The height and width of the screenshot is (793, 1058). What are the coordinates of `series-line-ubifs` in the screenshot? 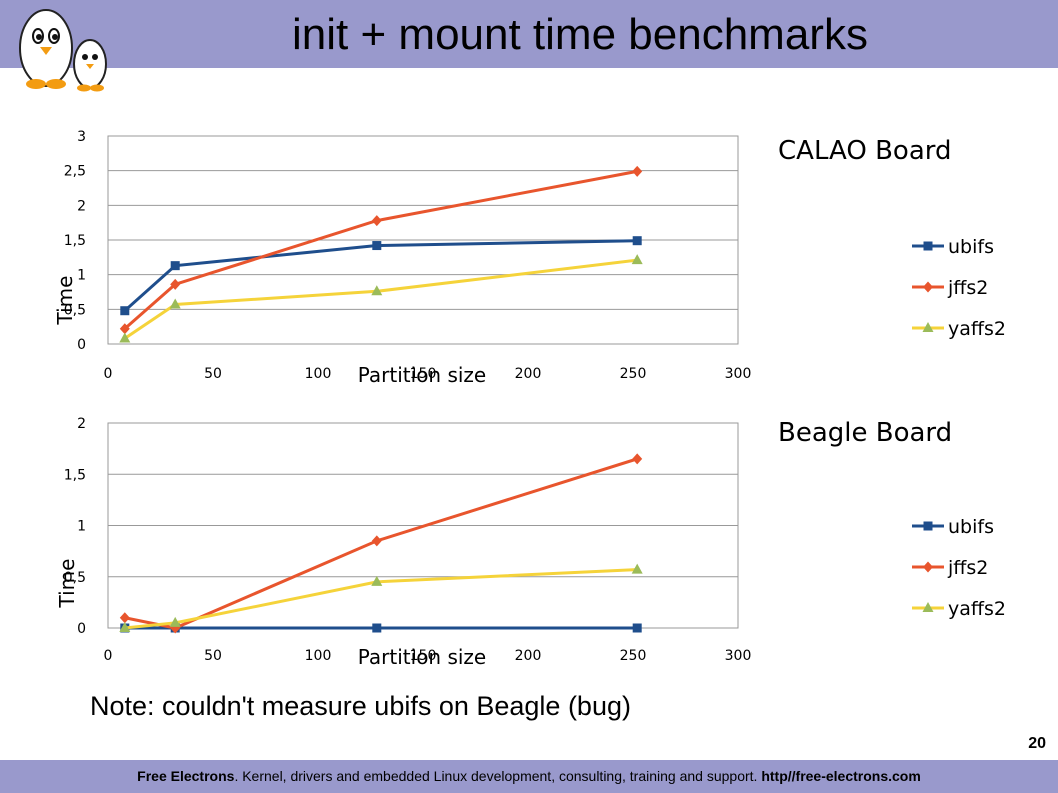 It's located at (380, 275).